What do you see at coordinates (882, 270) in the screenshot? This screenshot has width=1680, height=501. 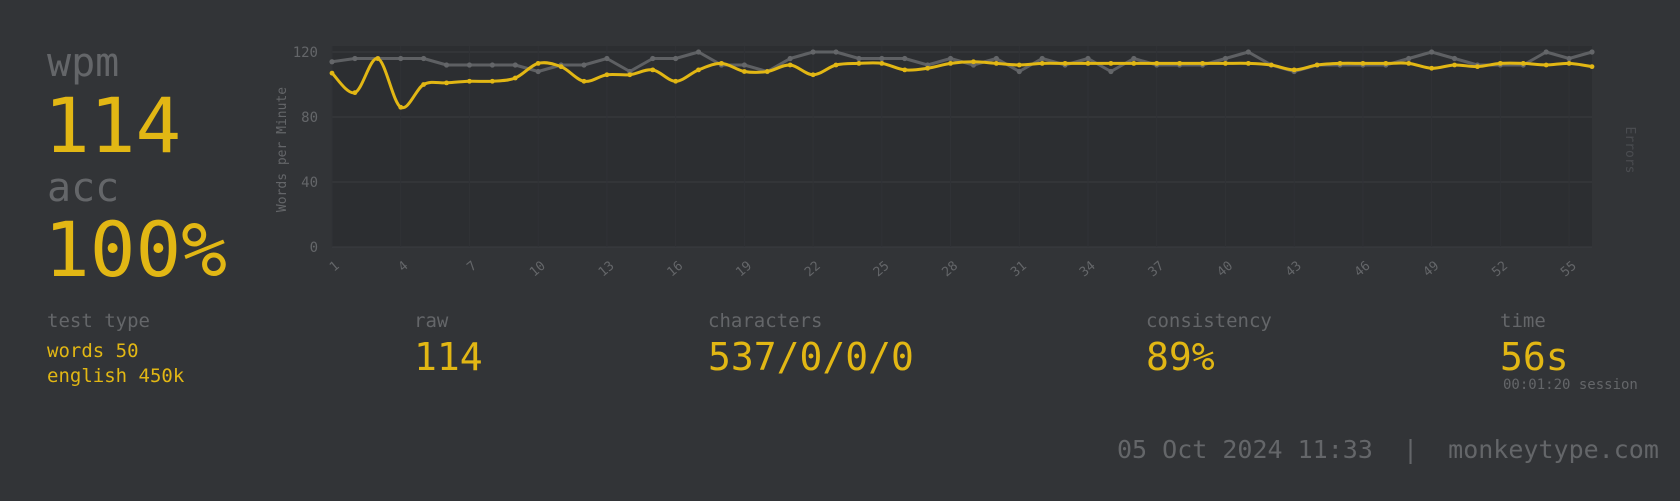 I see `x-tick-label: 25` at bounding box center [882, 270].